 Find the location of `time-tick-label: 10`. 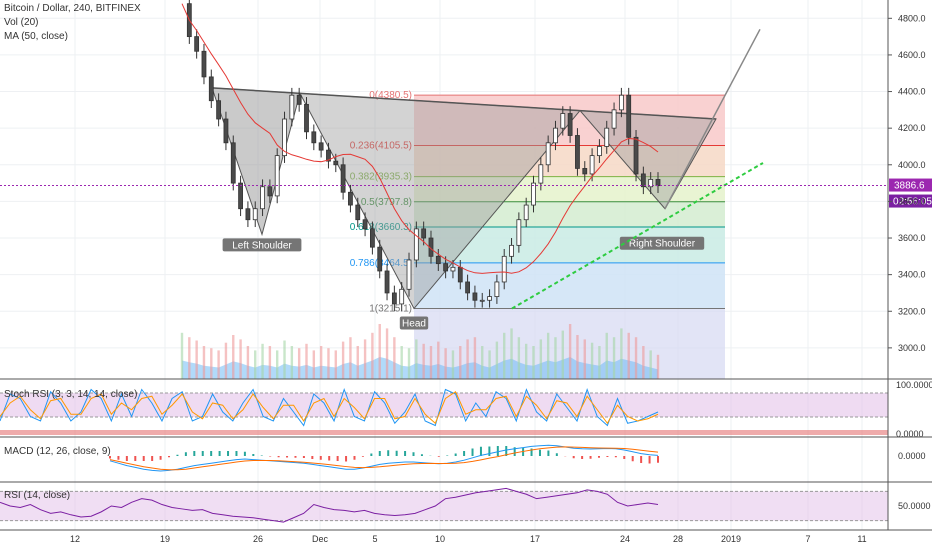

time-tick-label: 10 is located at coordinates (440, 539).